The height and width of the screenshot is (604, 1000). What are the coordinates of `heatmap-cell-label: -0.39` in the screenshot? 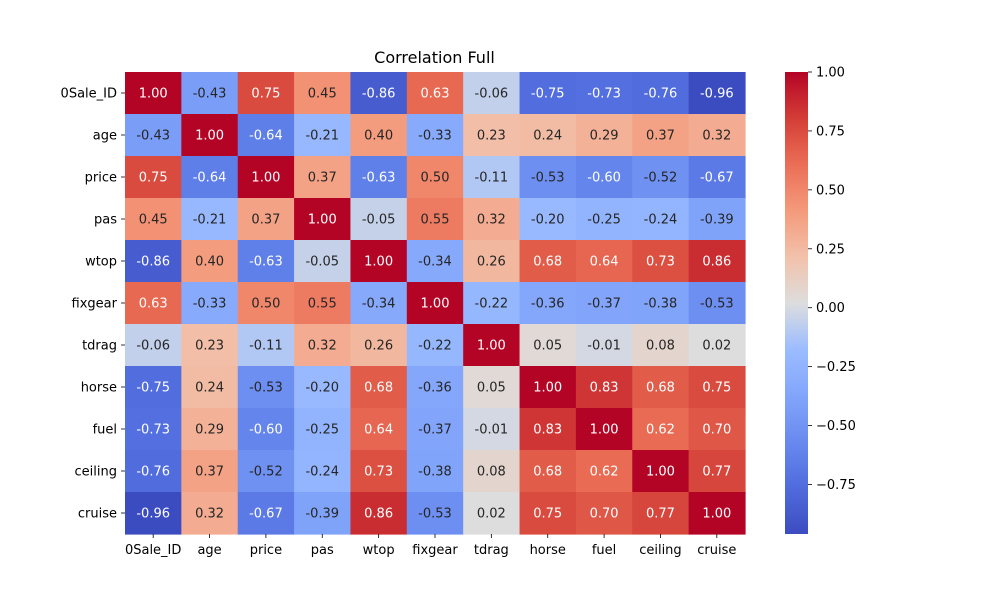 It's located at (322, 514).